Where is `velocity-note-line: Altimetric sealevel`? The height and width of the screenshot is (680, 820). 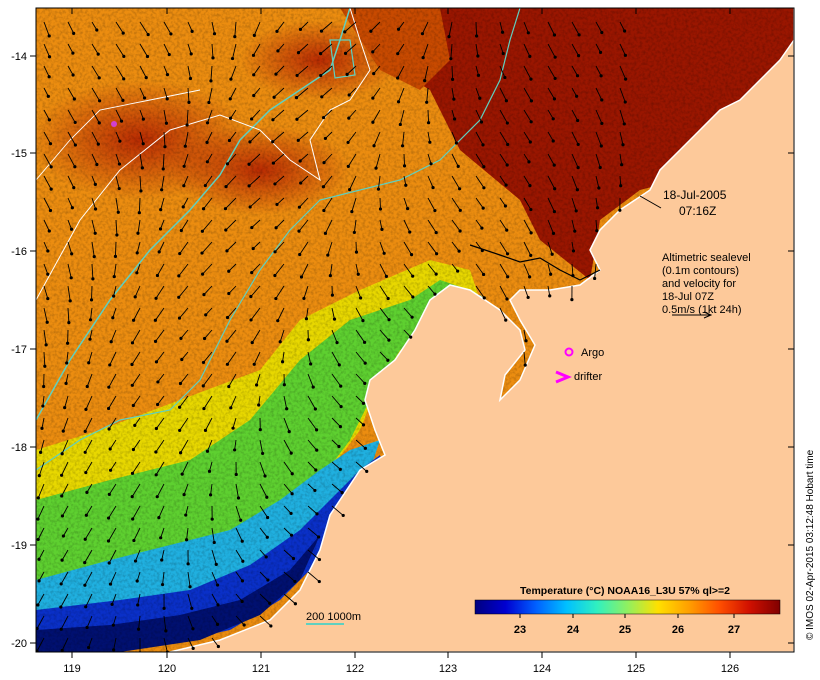
velocity-note-line: Altimetric sealevel is located at coordinates (706, 258).